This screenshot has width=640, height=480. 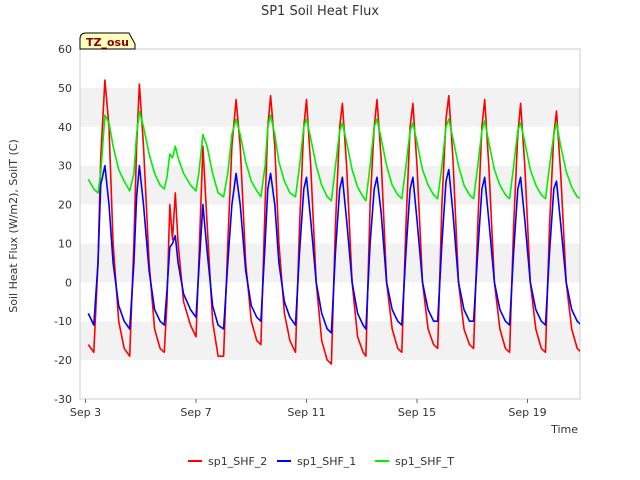 What do you see at coordinates (63, 321) in the screenshot?
I see `y-tick-label: -10` at bounding box center [63, 321].